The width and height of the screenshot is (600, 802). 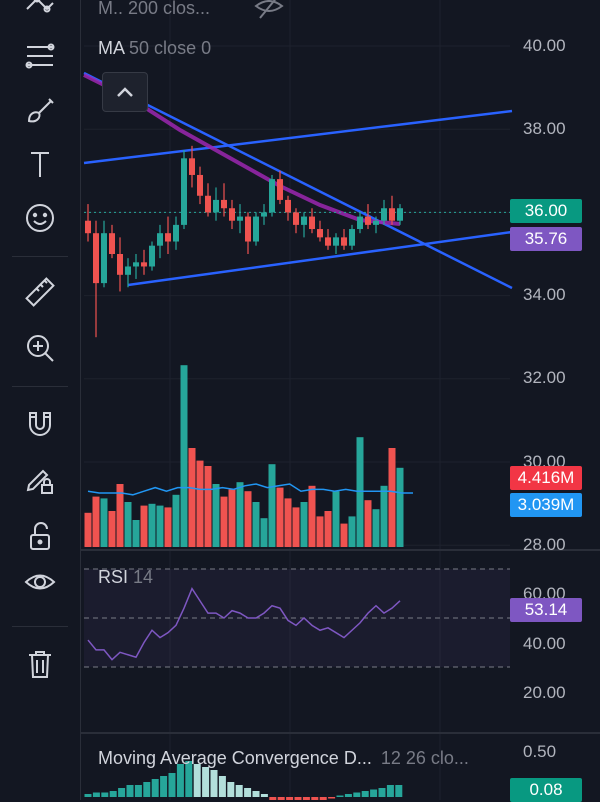 I want to click on drawing-toolbar, so click(x=40, y=400).